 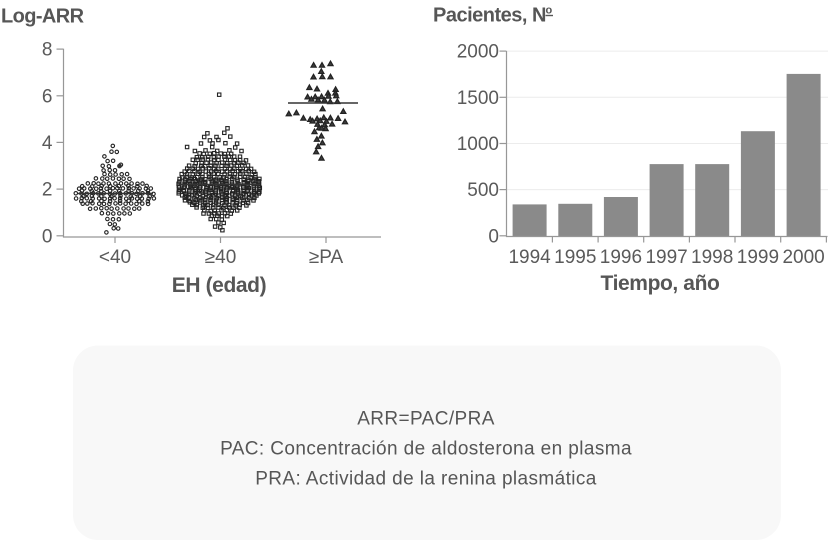 I want to click on svg-text: ≥40, so click(x=221, y=257).